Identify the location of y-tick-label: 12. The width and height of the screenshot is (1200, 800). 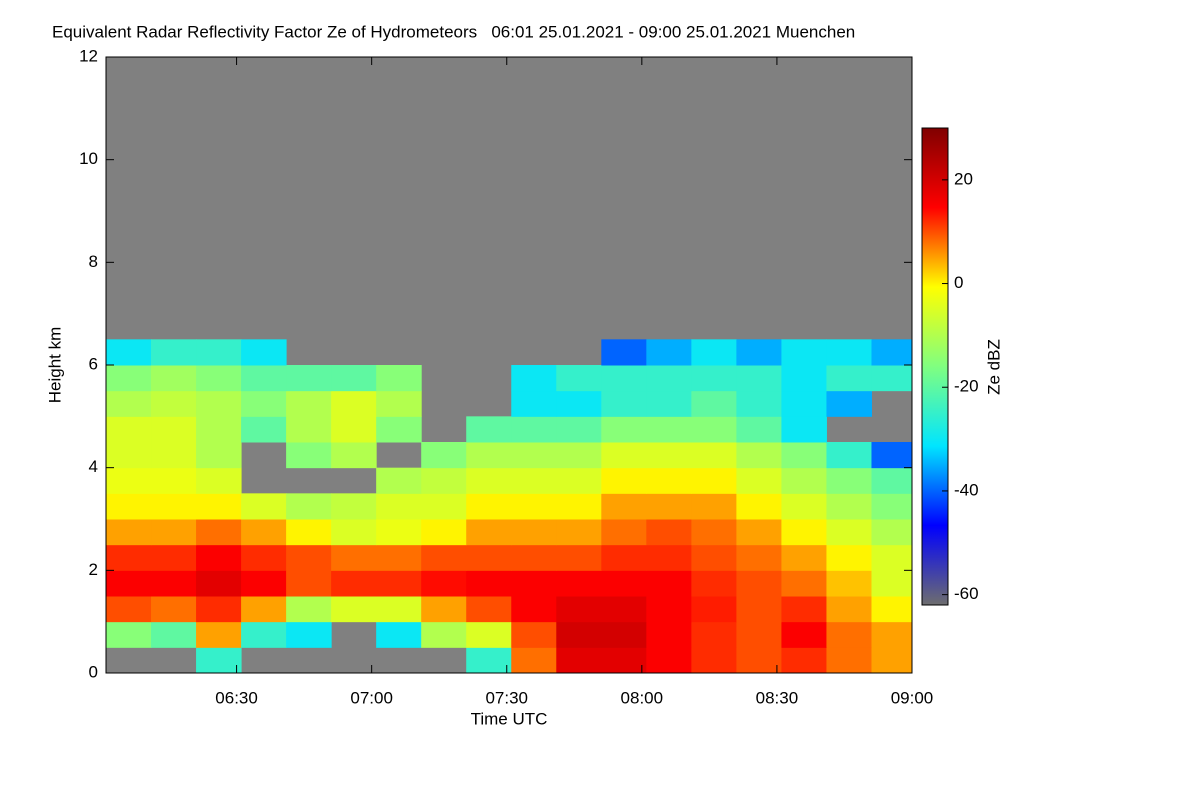
(88, 55).